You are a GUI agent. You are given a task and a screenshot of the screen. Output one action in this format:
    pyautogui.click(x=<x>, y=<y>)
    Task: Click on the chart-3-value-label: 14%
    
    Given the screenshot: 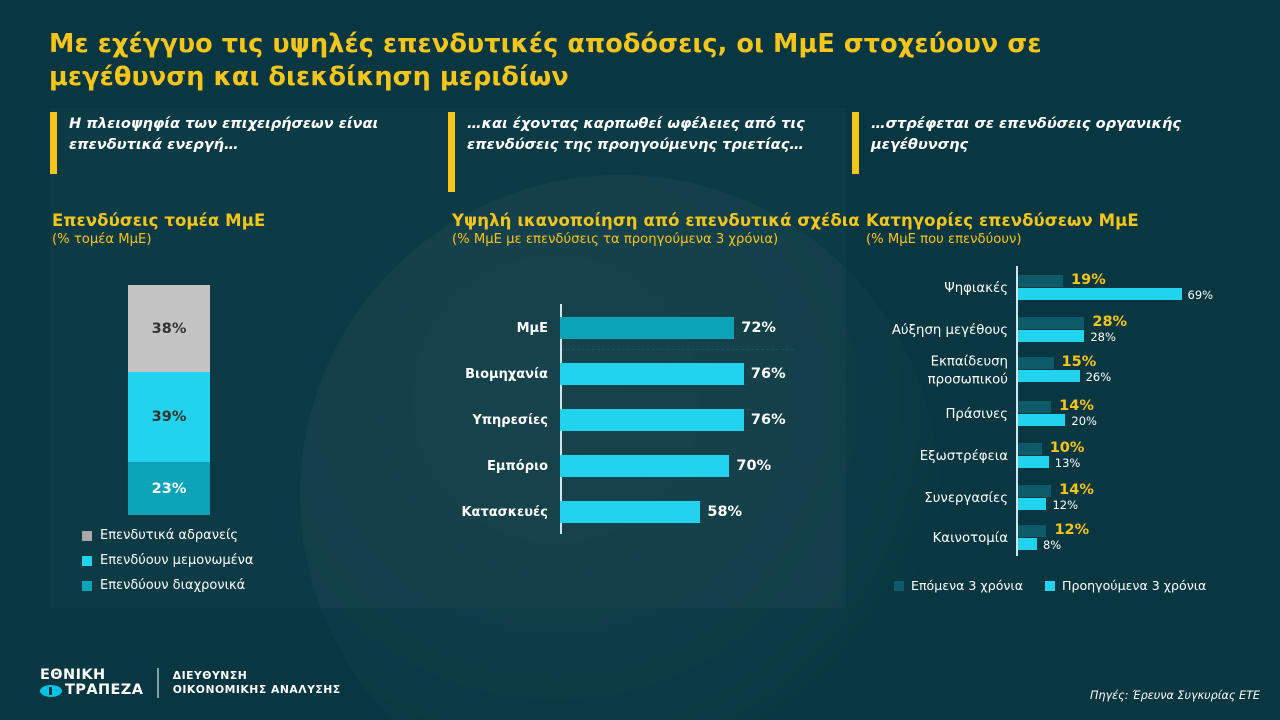 What is the action you would take?
    pyautogui.click(x=1076, y=405)
    